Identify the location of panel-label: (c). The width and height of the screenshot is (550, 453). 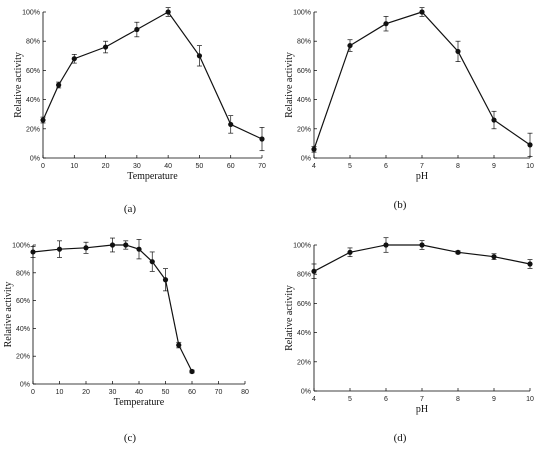
(130, 438).